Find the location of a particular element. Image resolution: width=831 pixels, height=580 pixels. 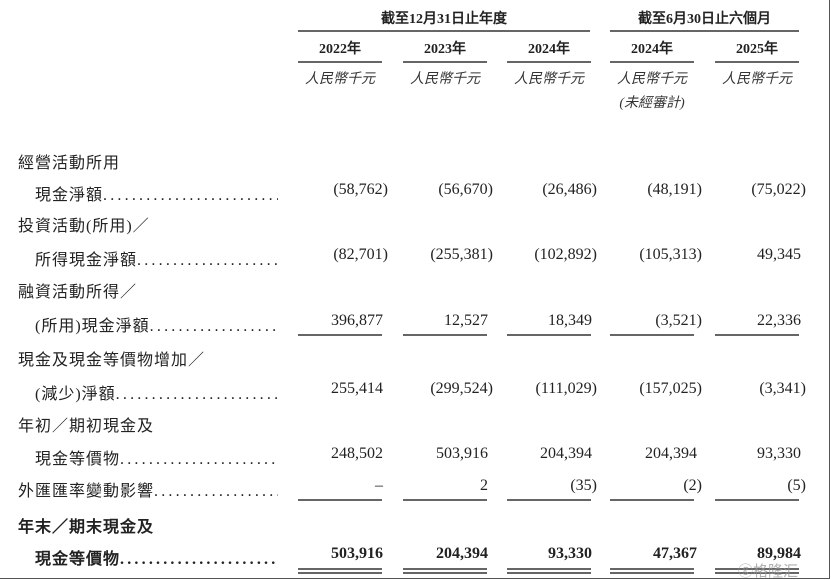

row-value: (3,341) is located at coordinates (782, 388).